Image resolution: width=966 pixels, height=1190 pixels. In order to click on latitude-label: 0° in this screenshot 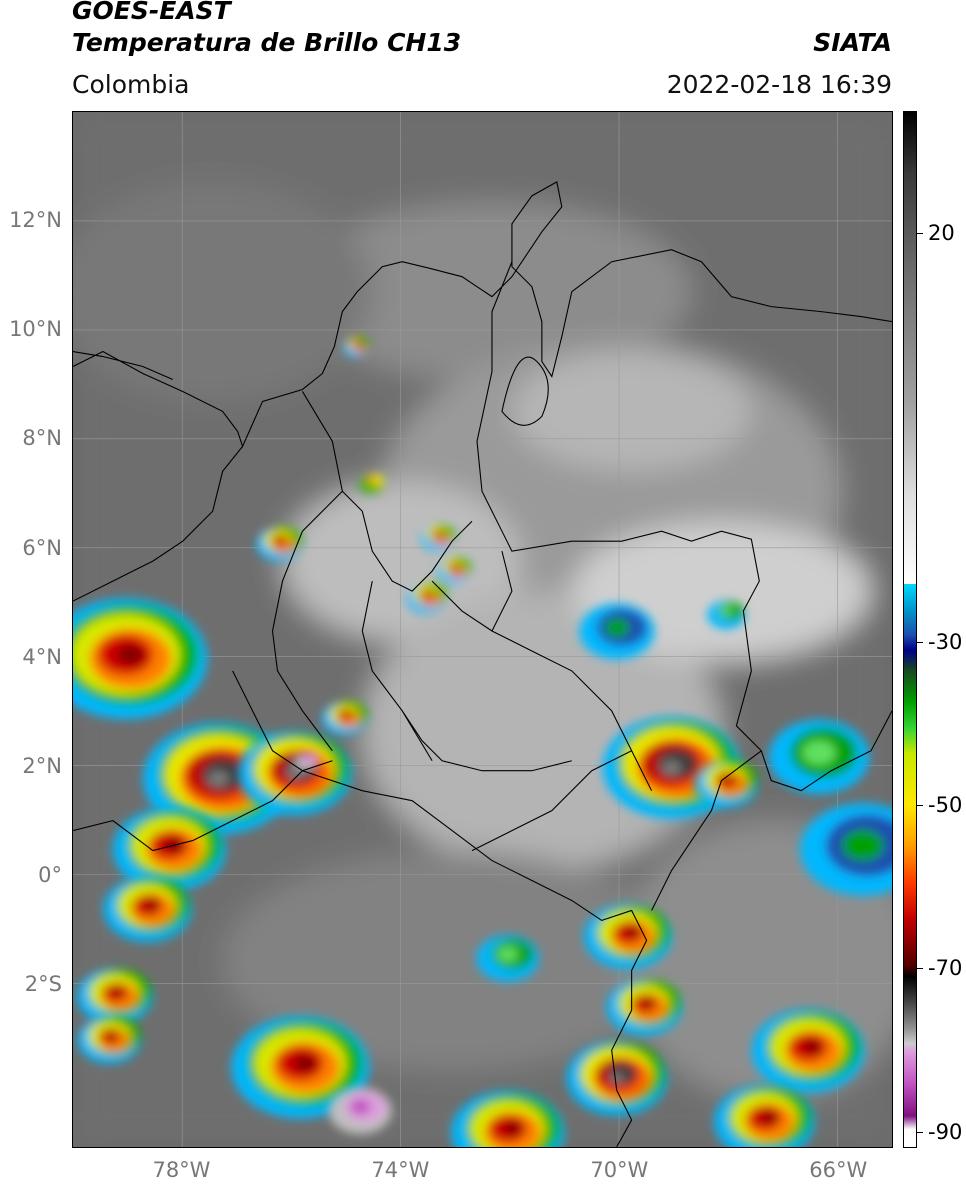, I will do `click(50, 875)`.